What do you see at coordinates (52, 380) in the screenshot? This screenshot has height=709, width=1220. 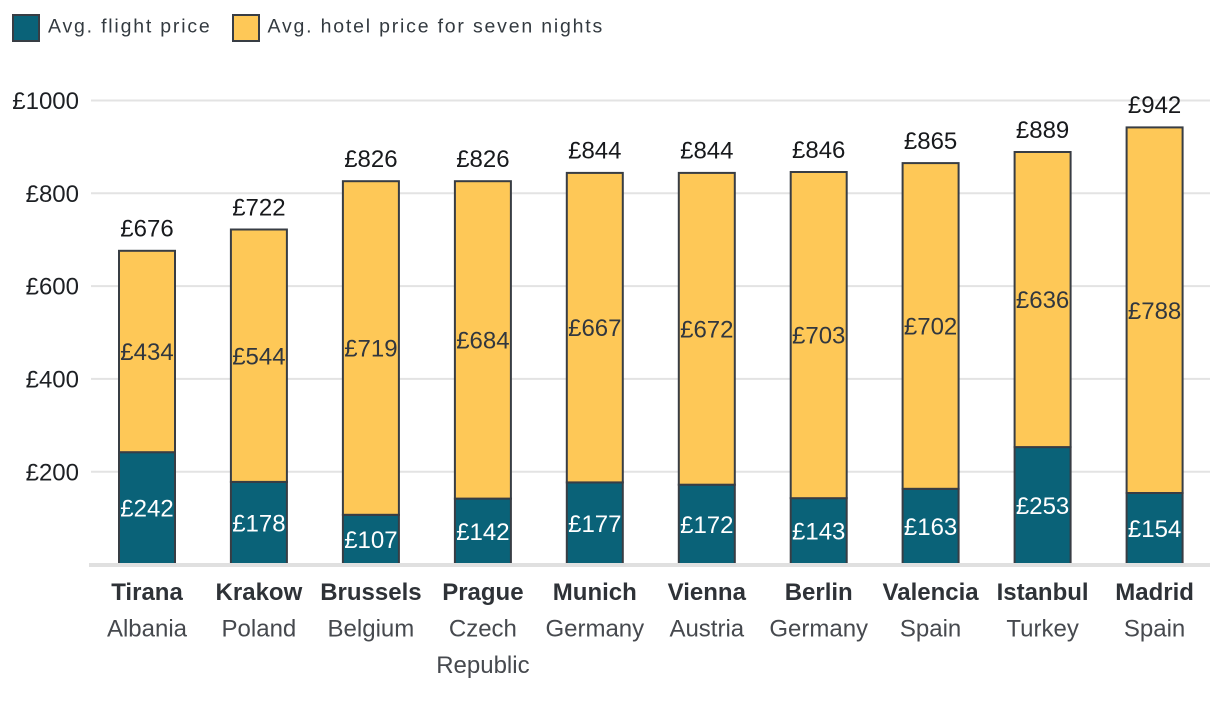 I see `svg-text: £400` at bounding box center [52, 380].